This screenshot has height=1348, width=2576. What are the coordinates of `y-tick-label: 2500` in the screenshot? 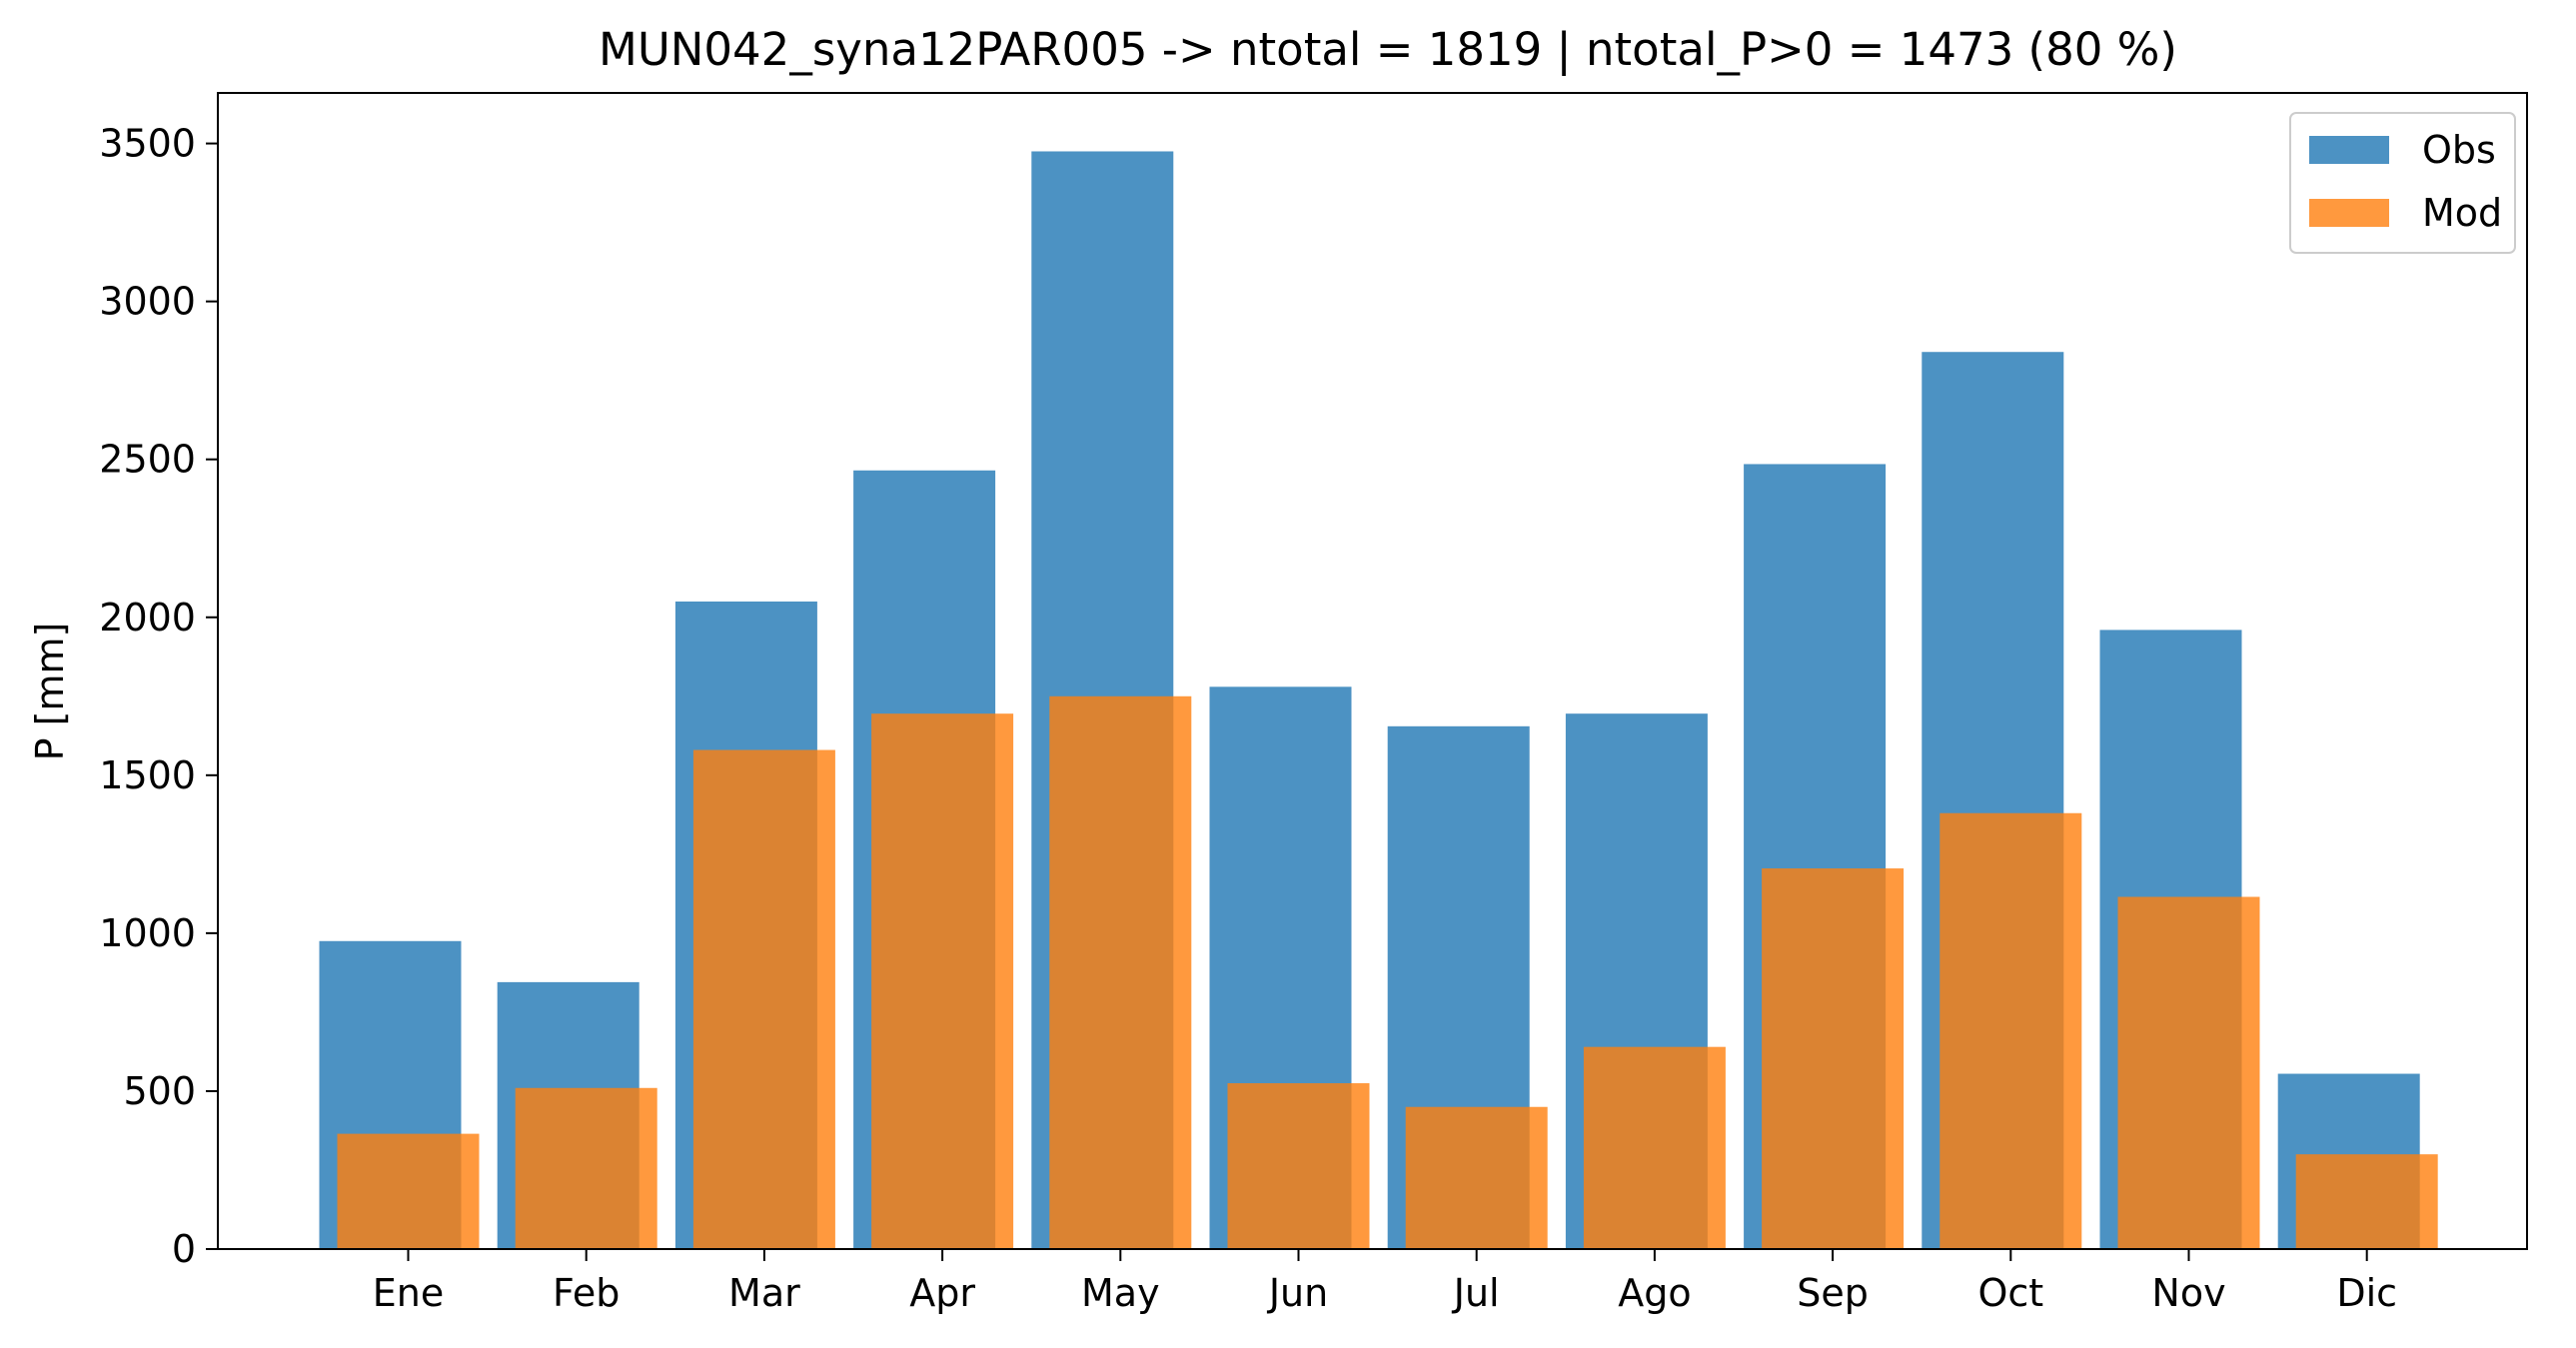 It's located at (147, 460).